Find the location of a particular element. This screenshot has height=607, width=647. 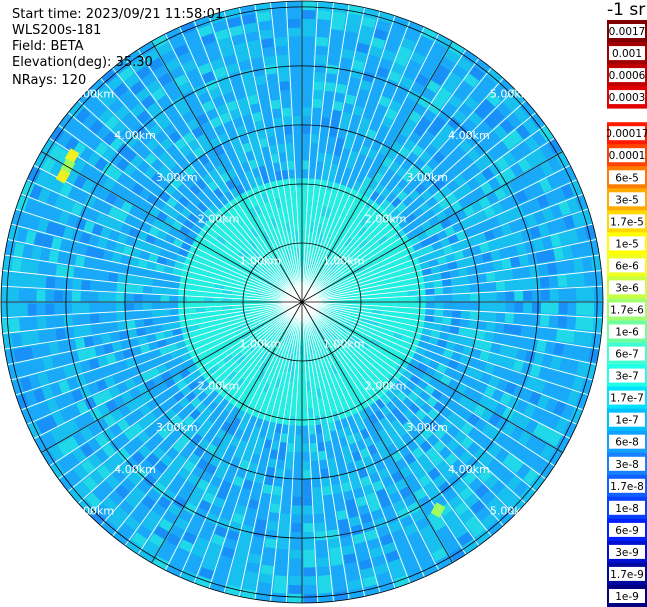

field-name-text: Field: BETA is located at coordinates (48, 46).